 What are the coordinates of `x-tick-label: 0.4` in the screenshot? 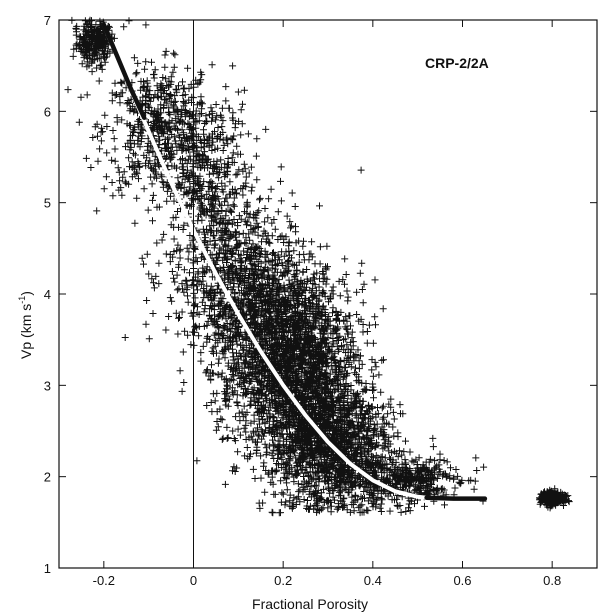 It's located at (373, 580).